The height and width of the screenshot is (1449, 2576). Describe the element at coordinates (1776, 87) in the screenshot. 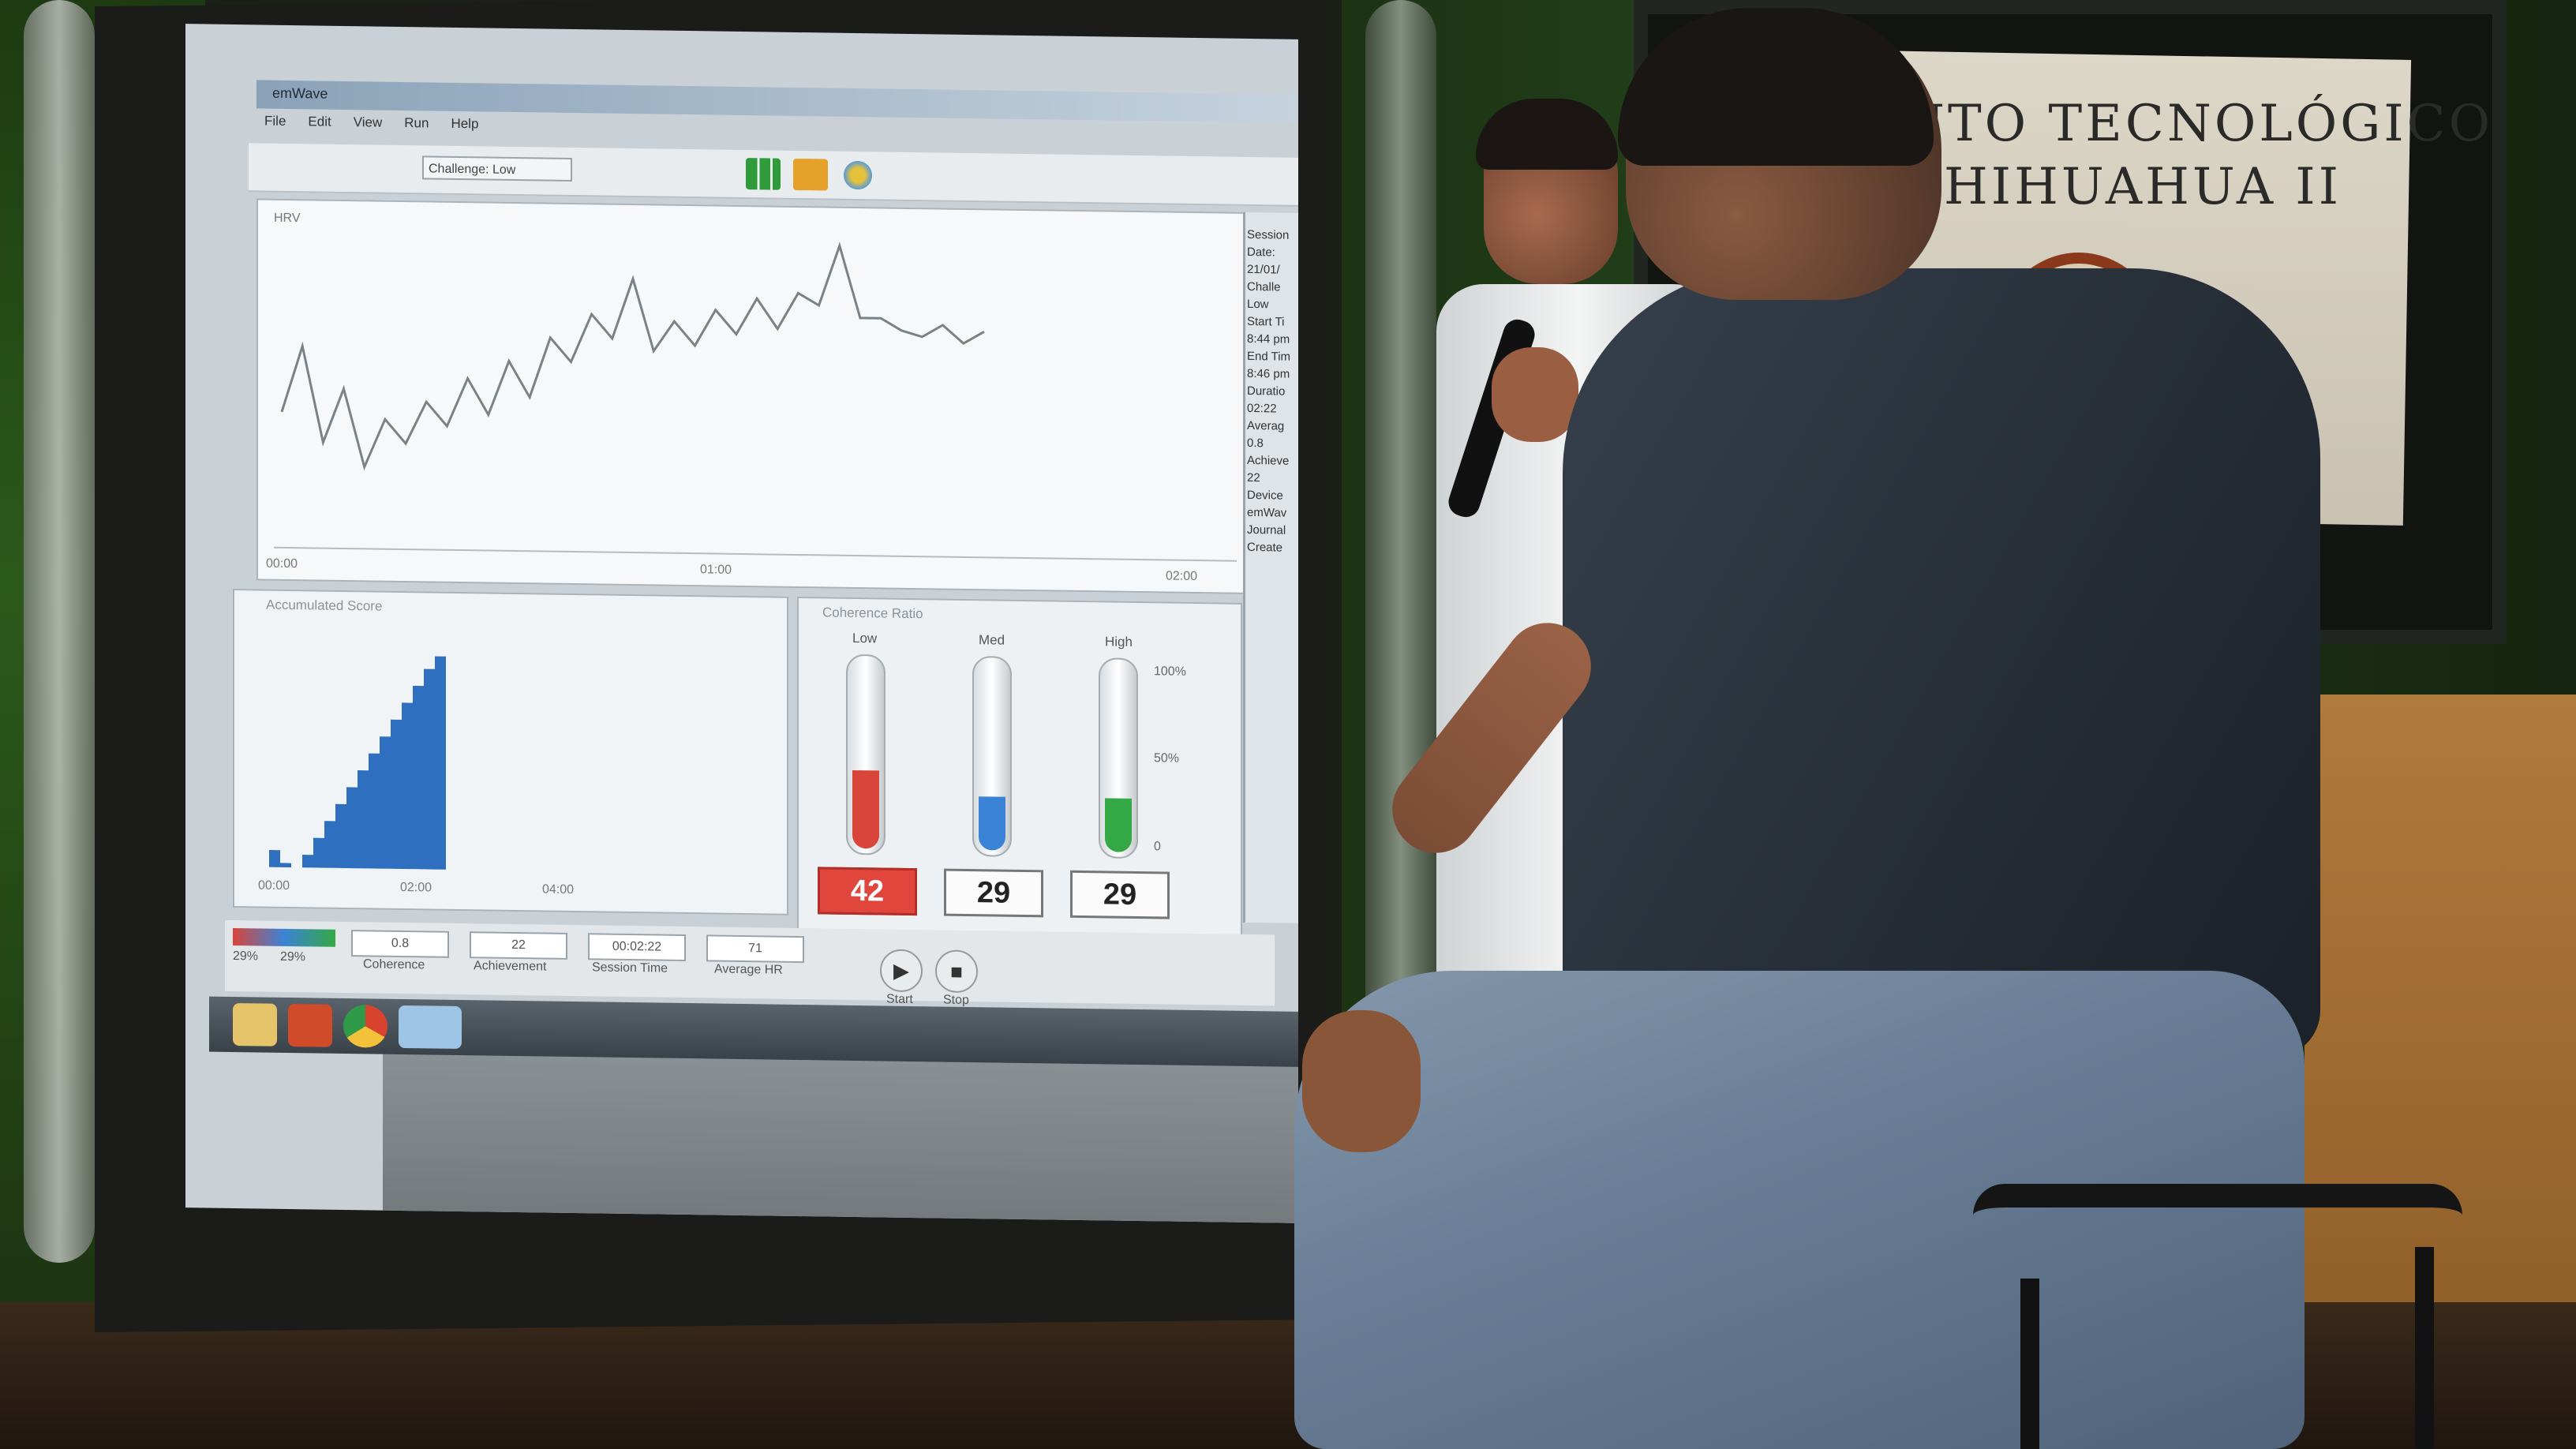

I see `seated-man-hair` at that location.